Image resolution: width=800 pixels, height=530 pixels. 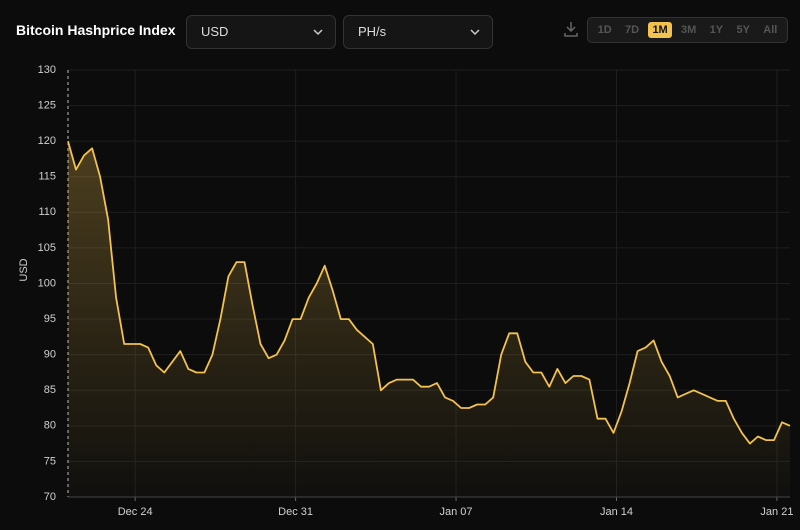 What do you see at coordinates (96, 30) in the screenshot?
I see `page-title: Bitcoin Hashprice Index` at bounding box center [96, 30].